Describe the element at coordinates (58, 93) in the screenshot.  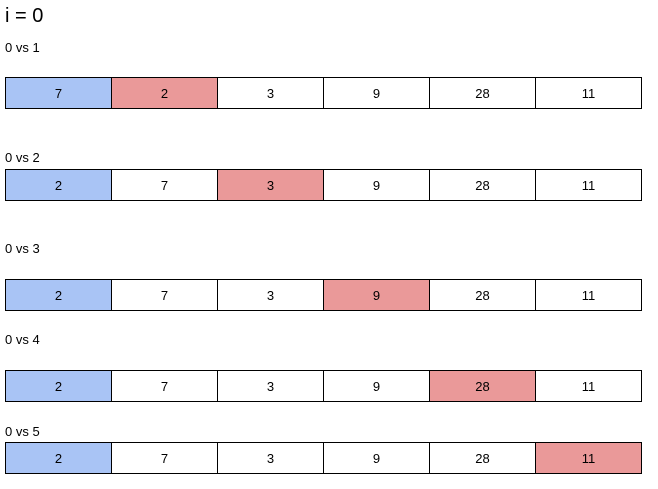
I see `array-cell-fixed: 7` at that location.